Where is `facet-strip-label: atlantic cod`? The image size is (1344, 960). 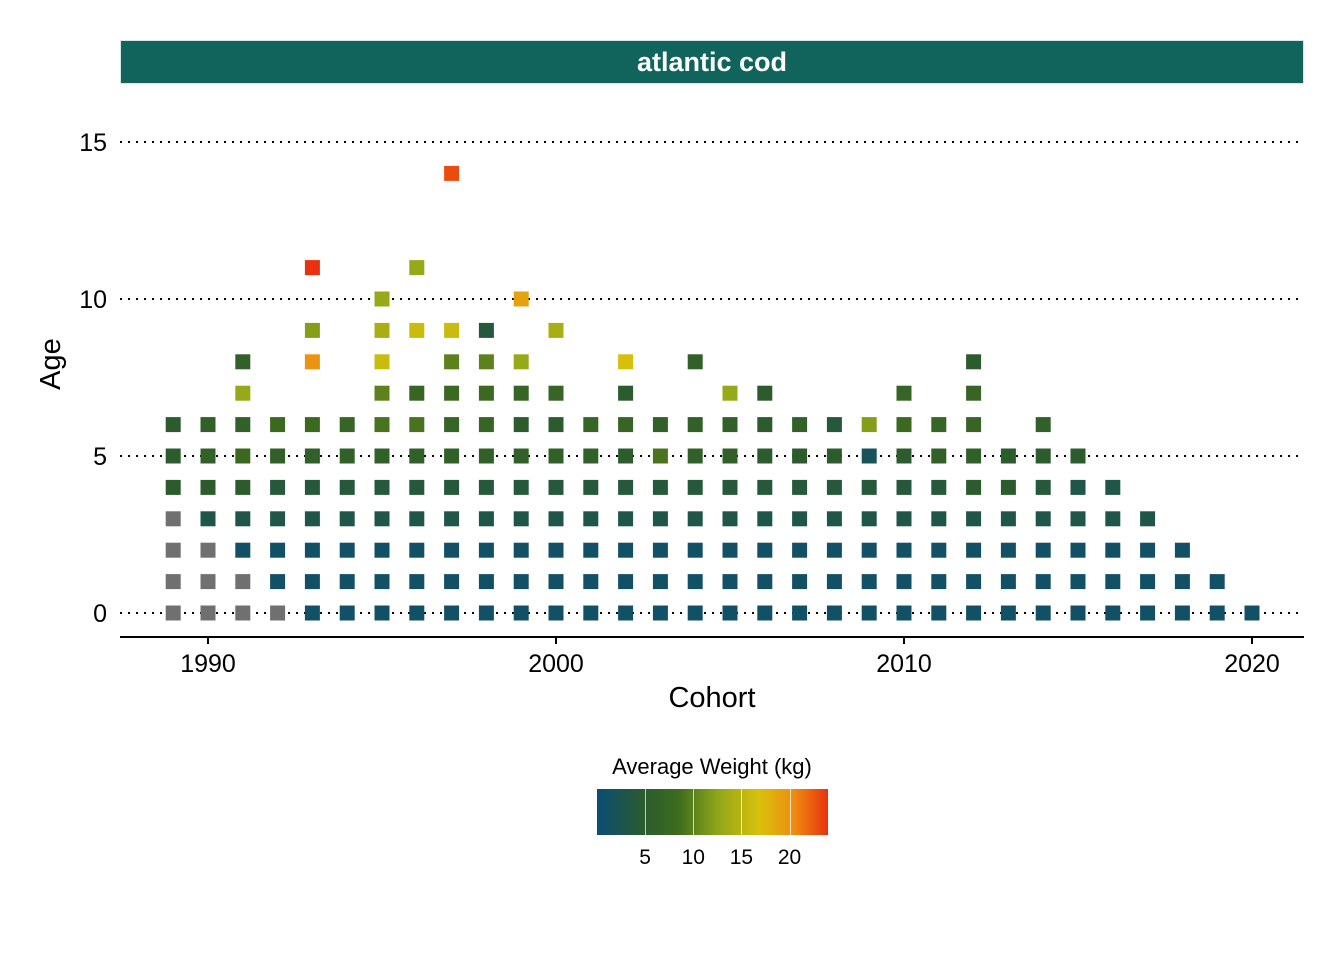
facet-strip-label: atlantic cod is located at coordinates (712, 61).